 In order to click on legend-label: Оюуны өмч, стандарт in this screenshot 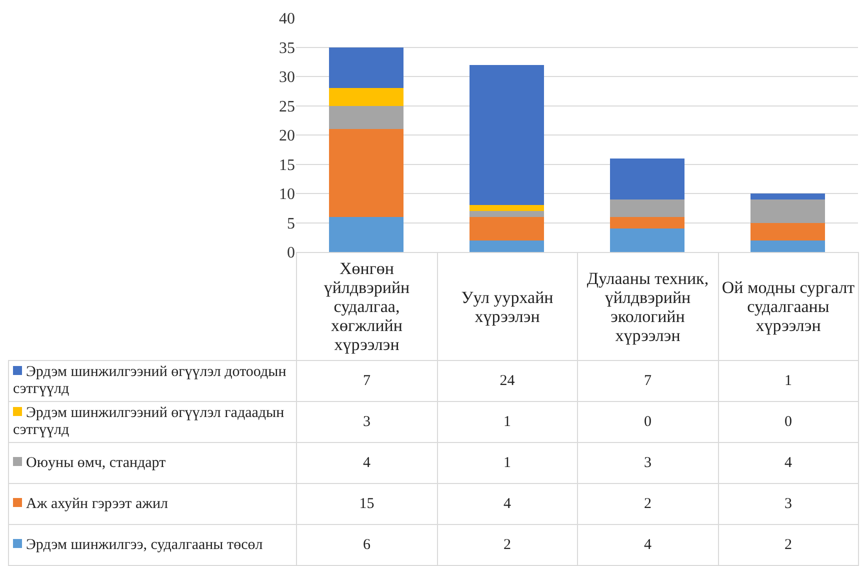, I will do `click(152, 463)`.